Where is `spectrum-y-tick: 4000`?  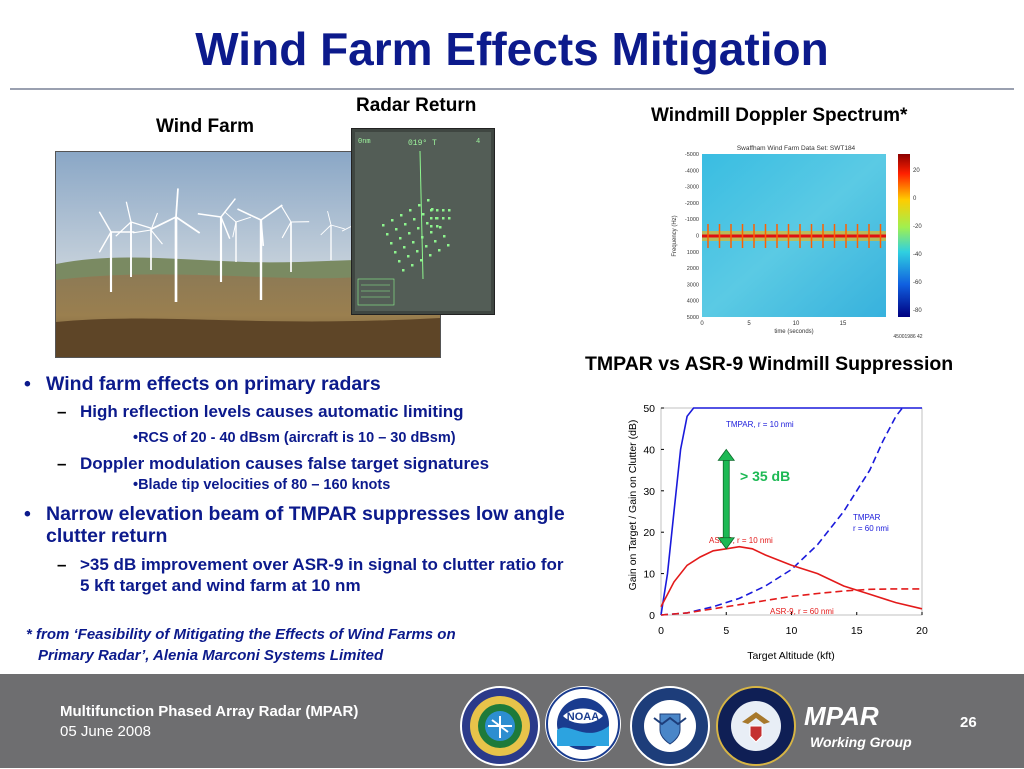 spectrum-y-tick: 4000 is located at coordinates (693, 302).